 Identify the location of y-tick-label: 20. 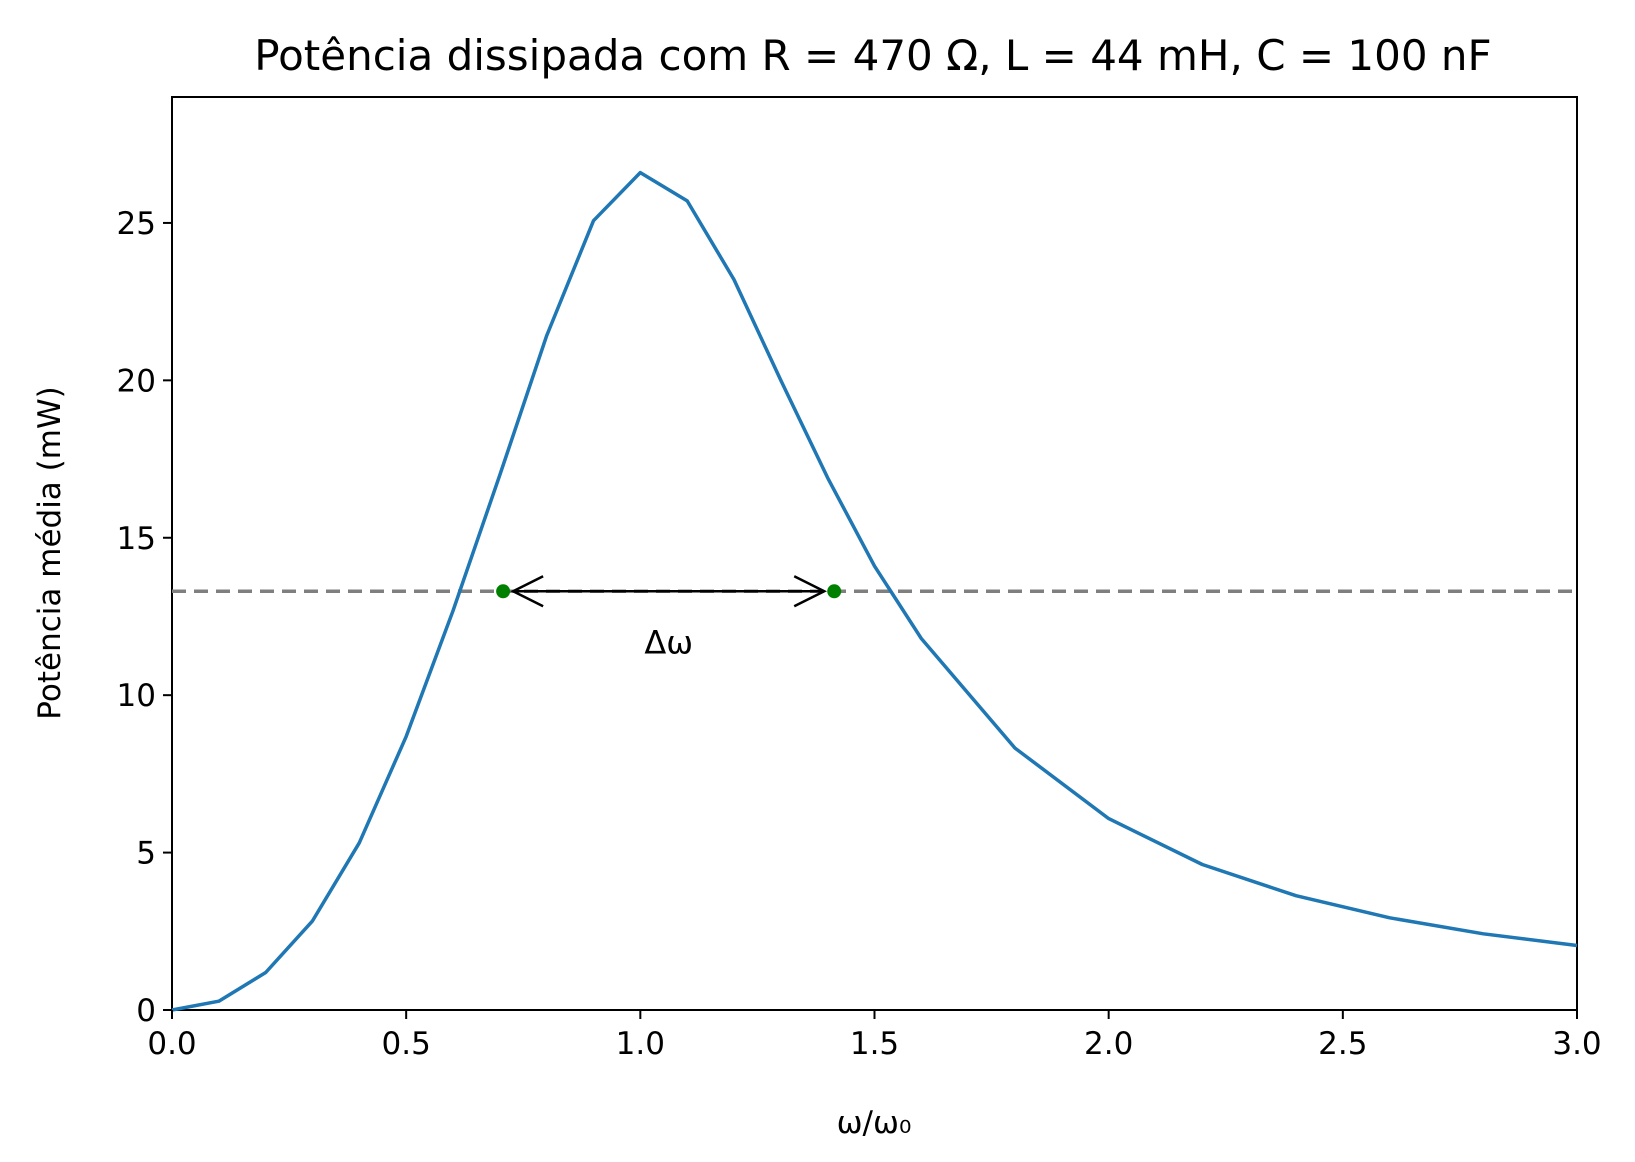
(136, 381).